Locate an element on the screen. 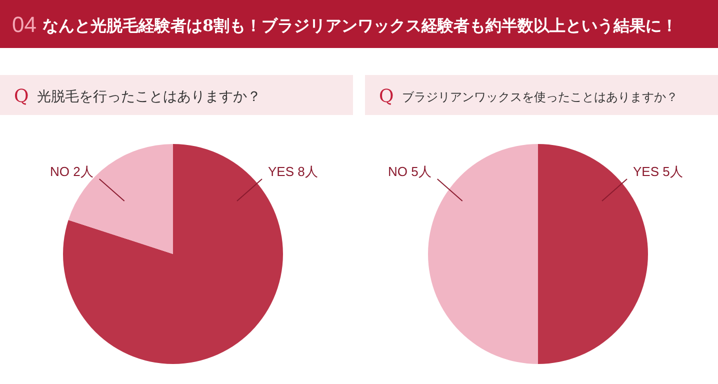 Image resolution: width=718 pixels, height=384 pixels. chart-title: ブラジリアンワックスを使ったことはありますか？ is located at coordinates (540, 97).